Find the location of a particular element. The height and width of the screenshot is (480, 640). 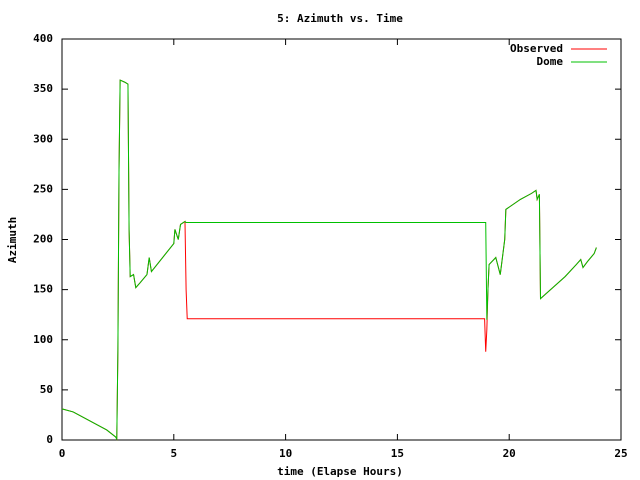

y-tick-label: 150 is located at coordinates (43, 289).